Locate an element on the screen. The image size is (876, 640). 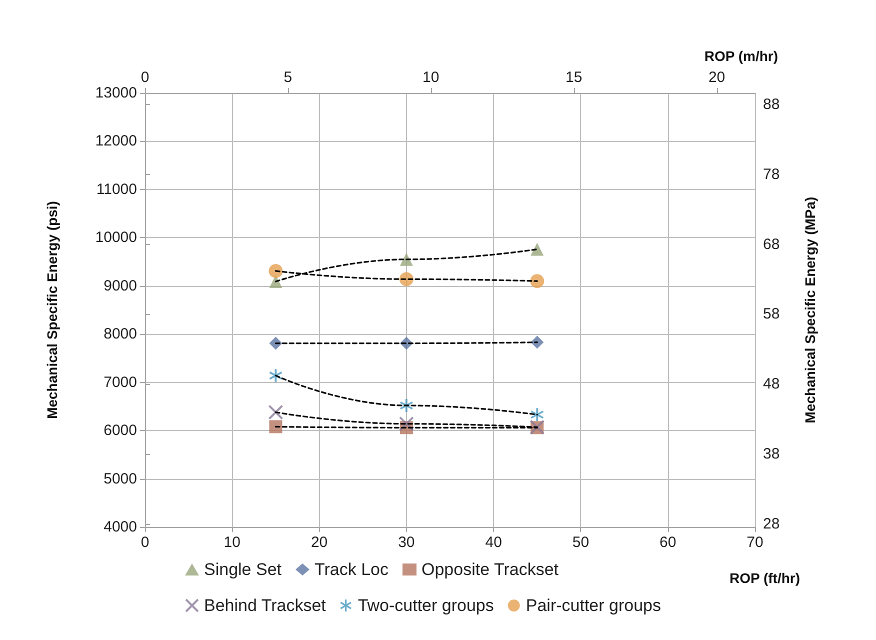
y-tick-label: 9000 is located at coordinates (120, 285).